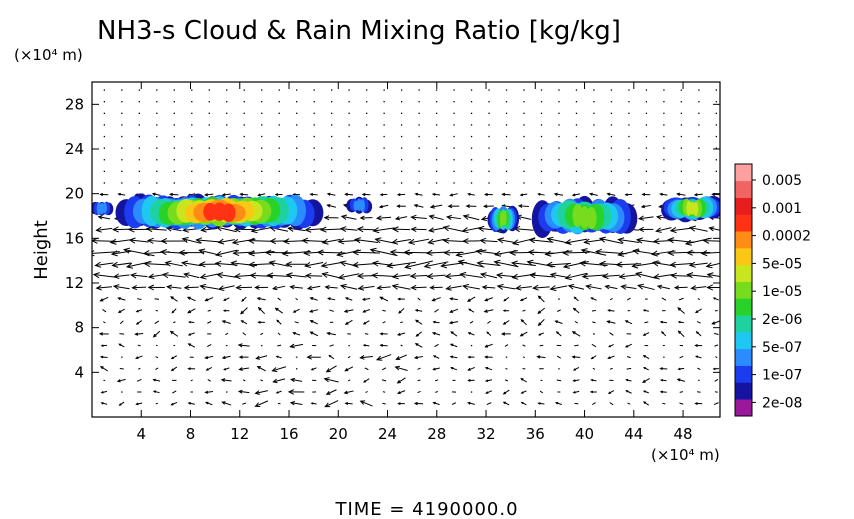 The image size is (854, 519). Describe the element at coordinates (436, 434) in the screenshot. I see `x-tick-label: 28` at that location.